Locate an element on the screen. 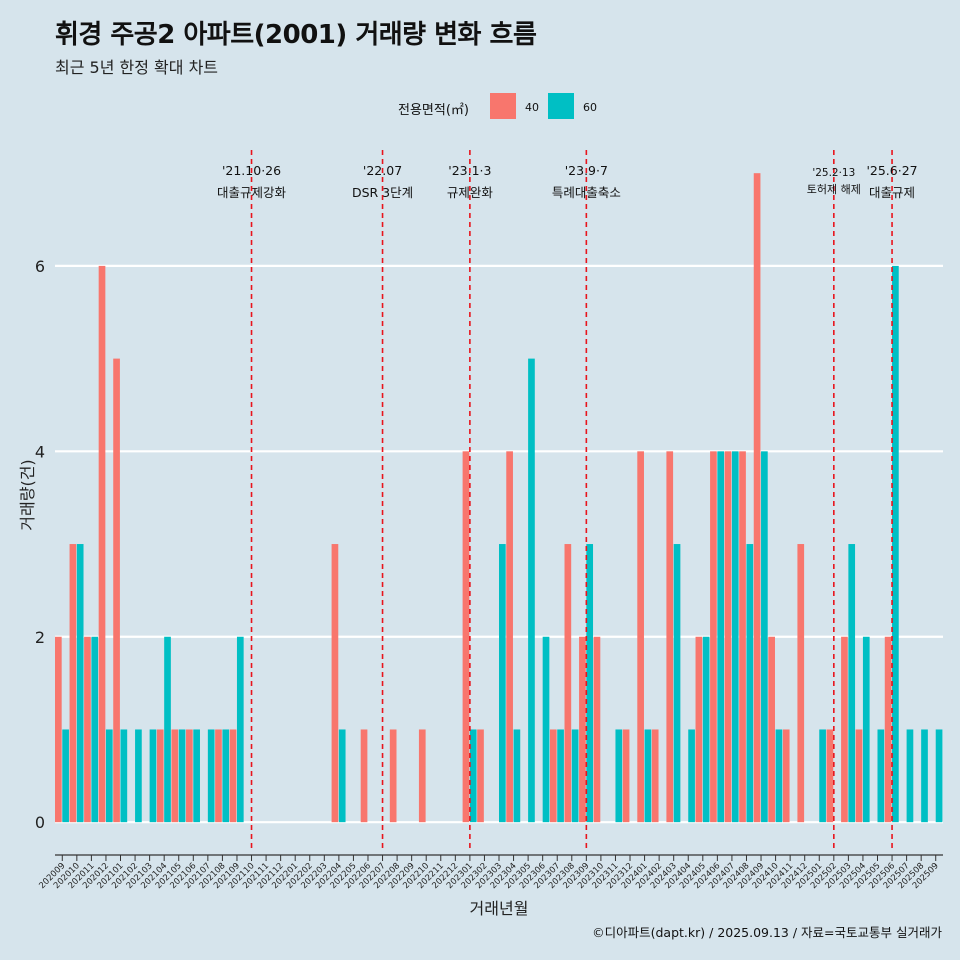  y-tick-label: 4 is located at coordinates (40, 451).